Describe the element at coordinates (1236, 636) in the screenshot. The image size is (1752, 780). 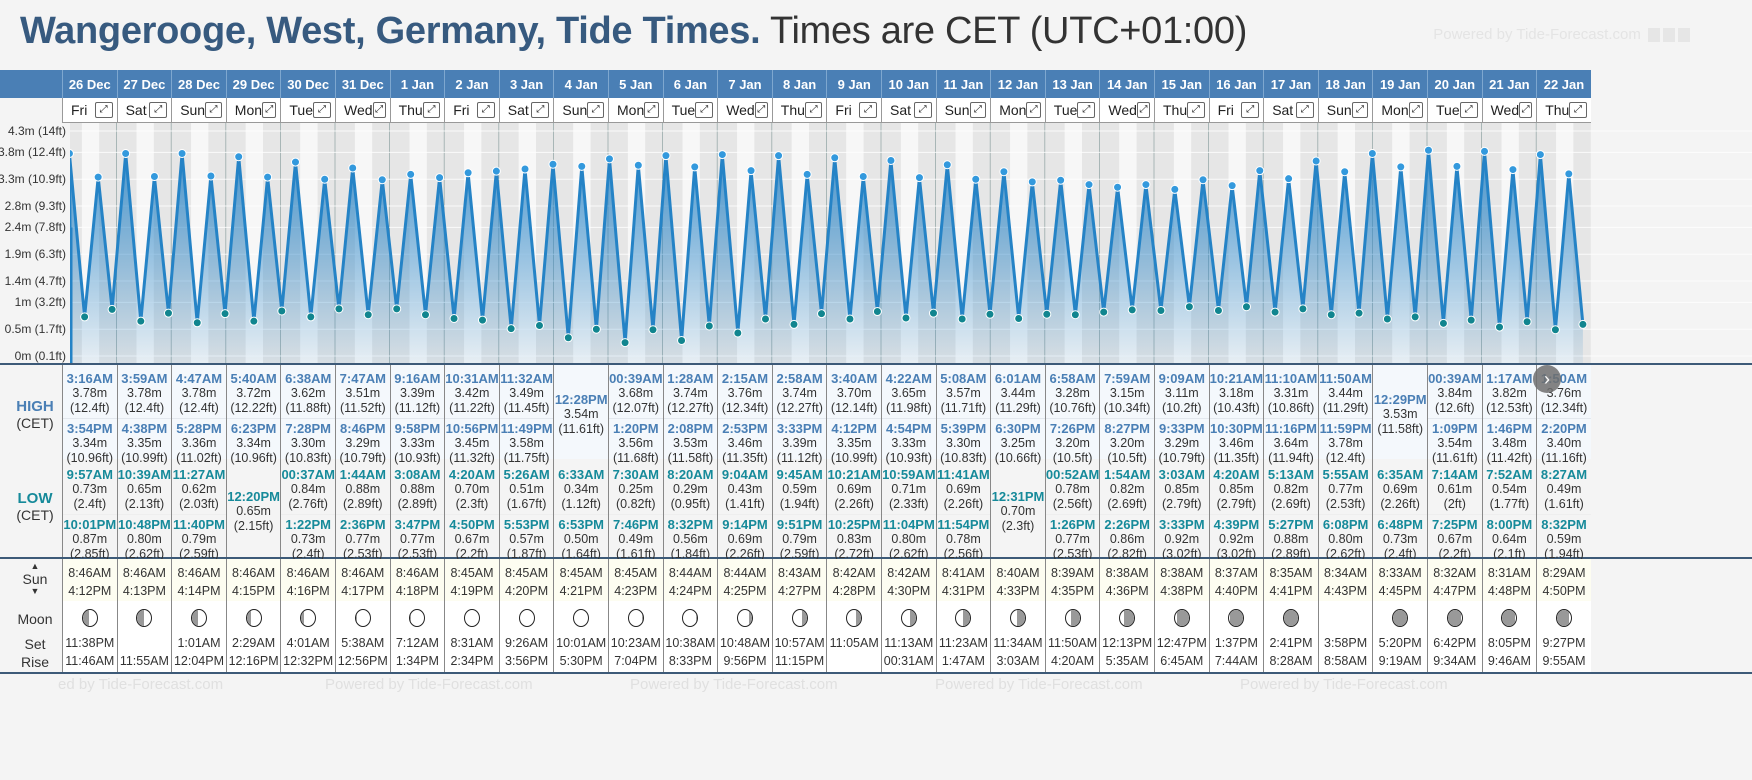
I see `moon-cell: 1:37PM 7:44AM` at that location.